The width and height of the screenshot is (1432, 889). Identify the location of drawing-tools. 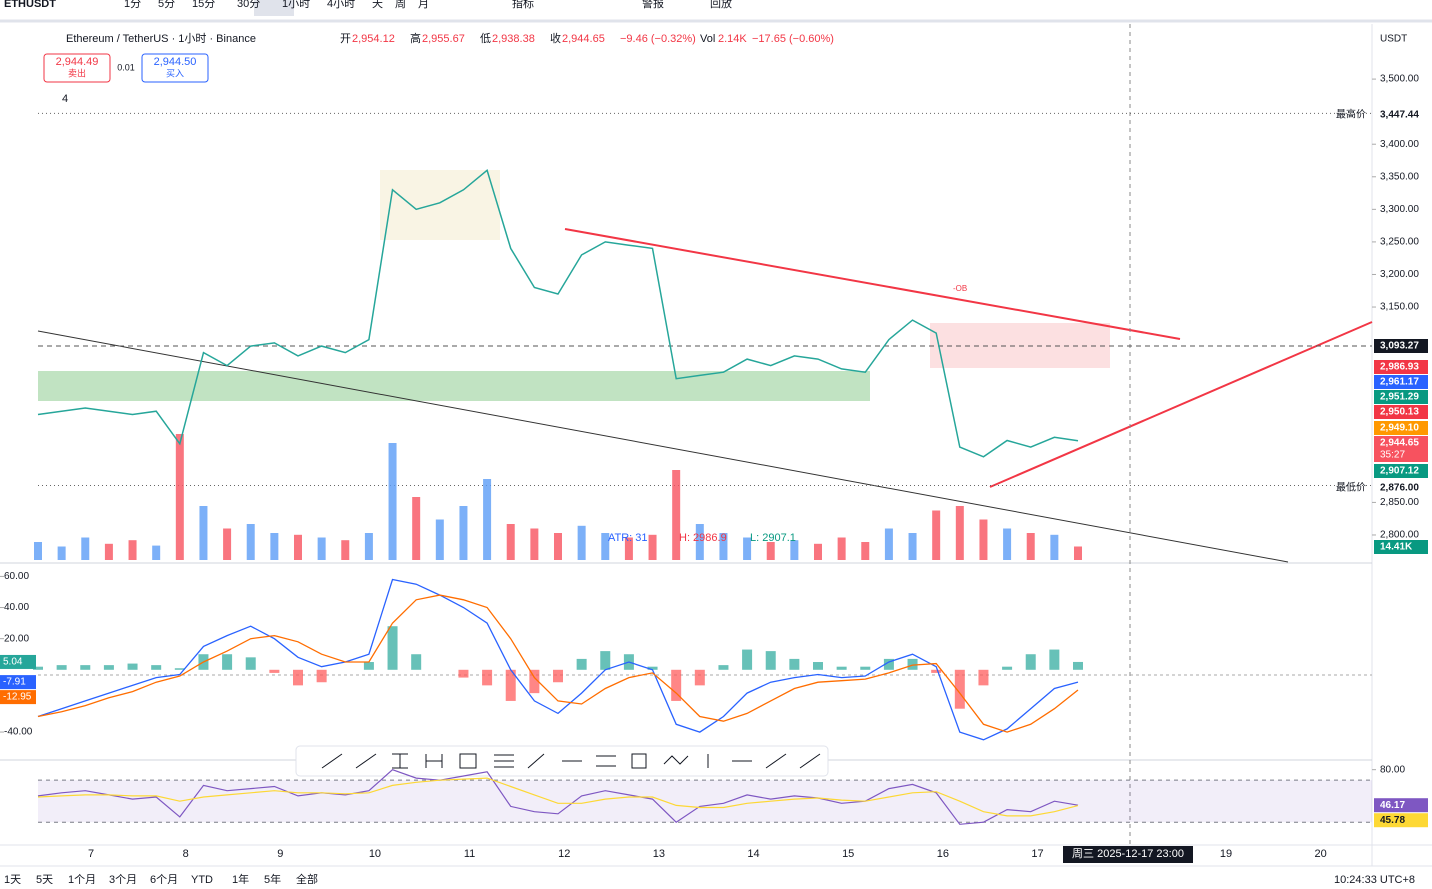
(571, 761).